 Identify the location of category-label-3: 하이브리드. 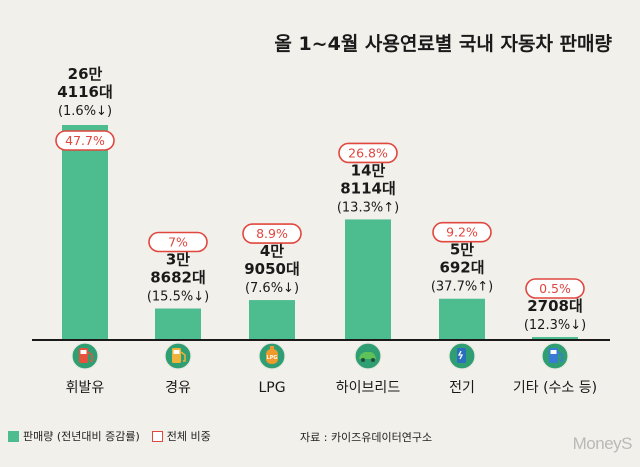
(368, 388).